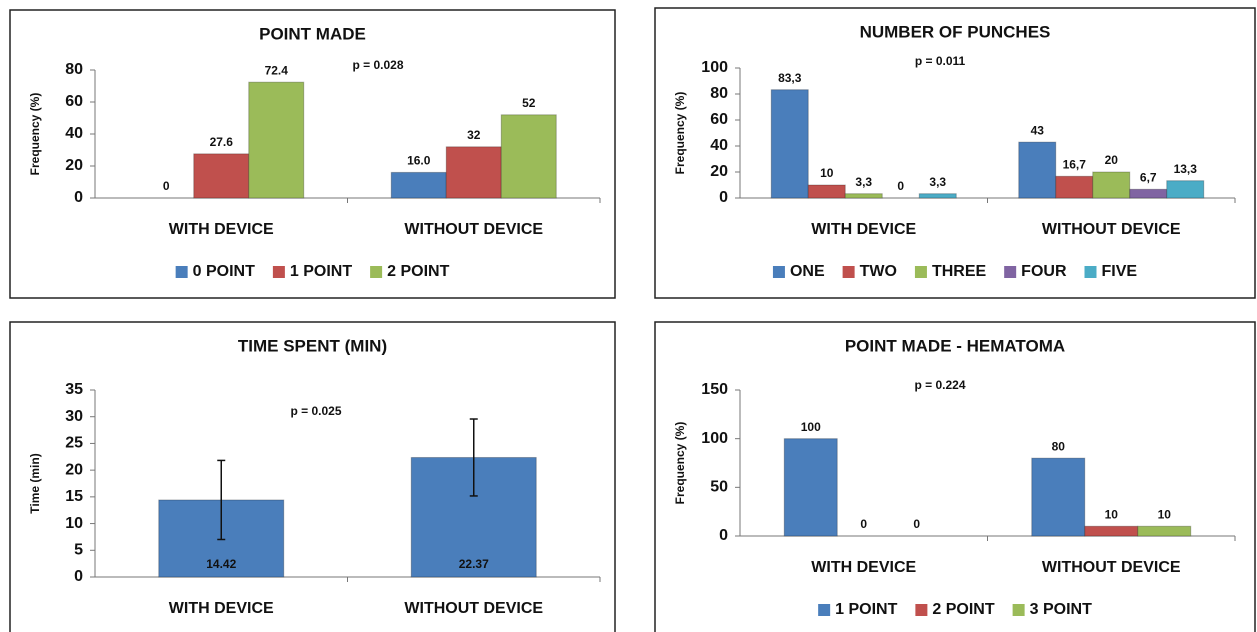 This screenshot has width=1257, height=632. I want to click on legend-label: TWO, so click(878, 271).